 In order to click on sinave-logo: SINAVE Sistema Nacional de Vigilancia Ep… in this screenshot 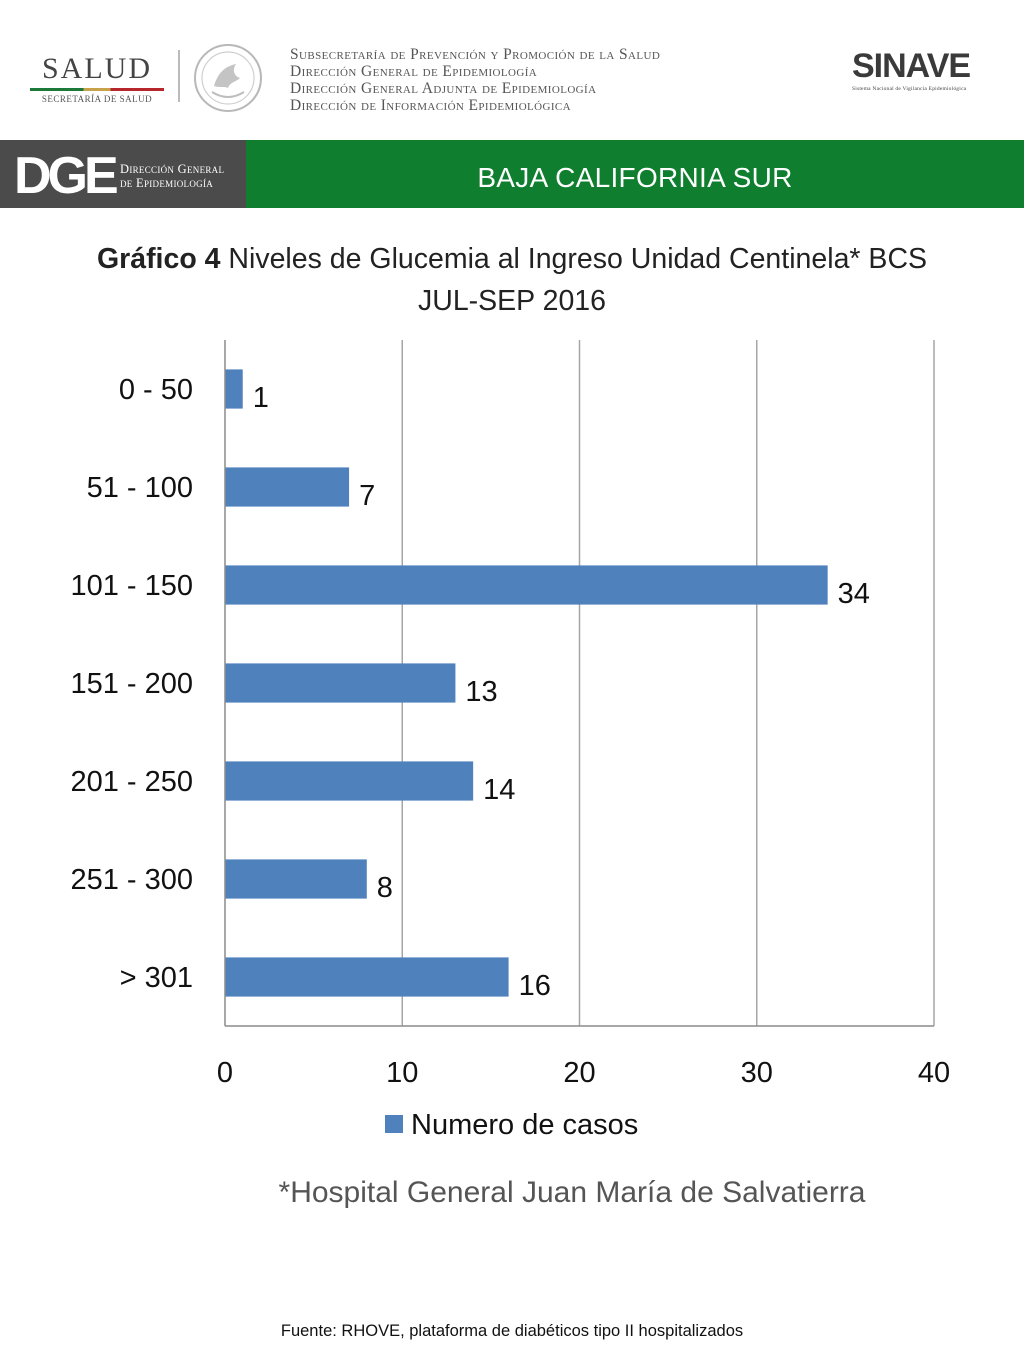, I will do `click(922, 74)`.